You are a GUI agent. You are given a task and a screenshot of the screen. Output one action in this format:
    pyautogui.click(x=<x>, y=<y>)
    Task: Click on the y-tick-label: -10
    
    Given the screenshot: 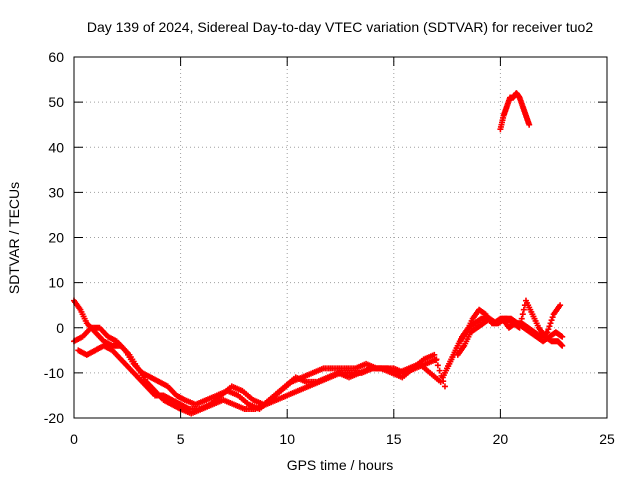 What is the action you would take?
    pyautogui.click(x=54, y=373)
    